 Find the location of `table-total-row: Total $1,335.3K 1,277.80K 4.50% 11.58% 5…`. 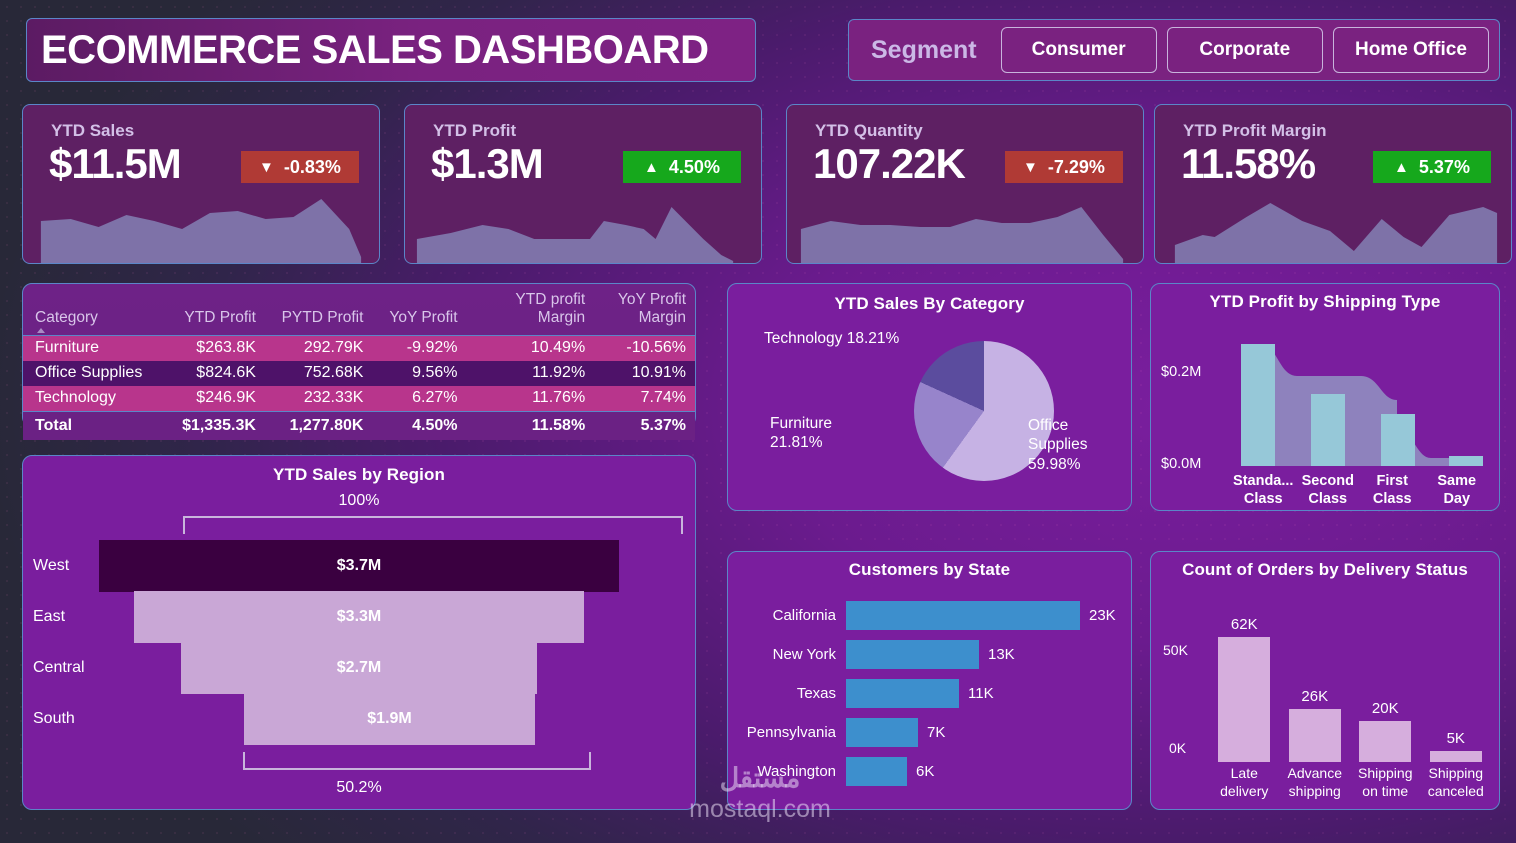

table-total-row: Total $1,335.3K 1,277.80K 4.50% 11.58% 5… is located at coordinates (359, 425).